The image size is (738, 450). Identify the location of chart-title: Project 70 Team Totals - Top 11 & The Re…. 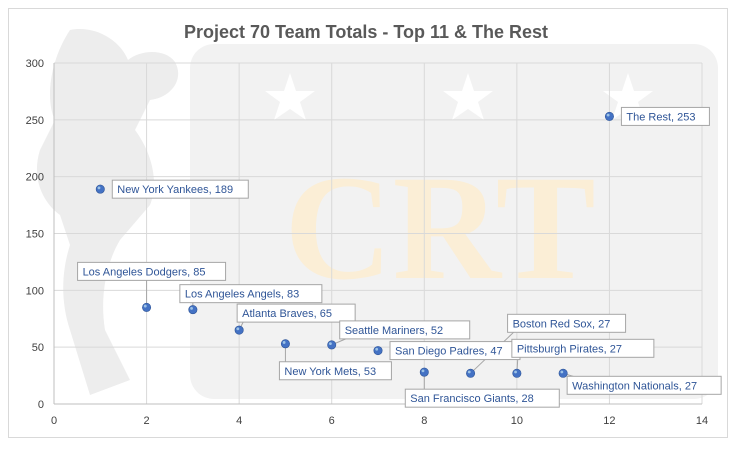
(366, 32).